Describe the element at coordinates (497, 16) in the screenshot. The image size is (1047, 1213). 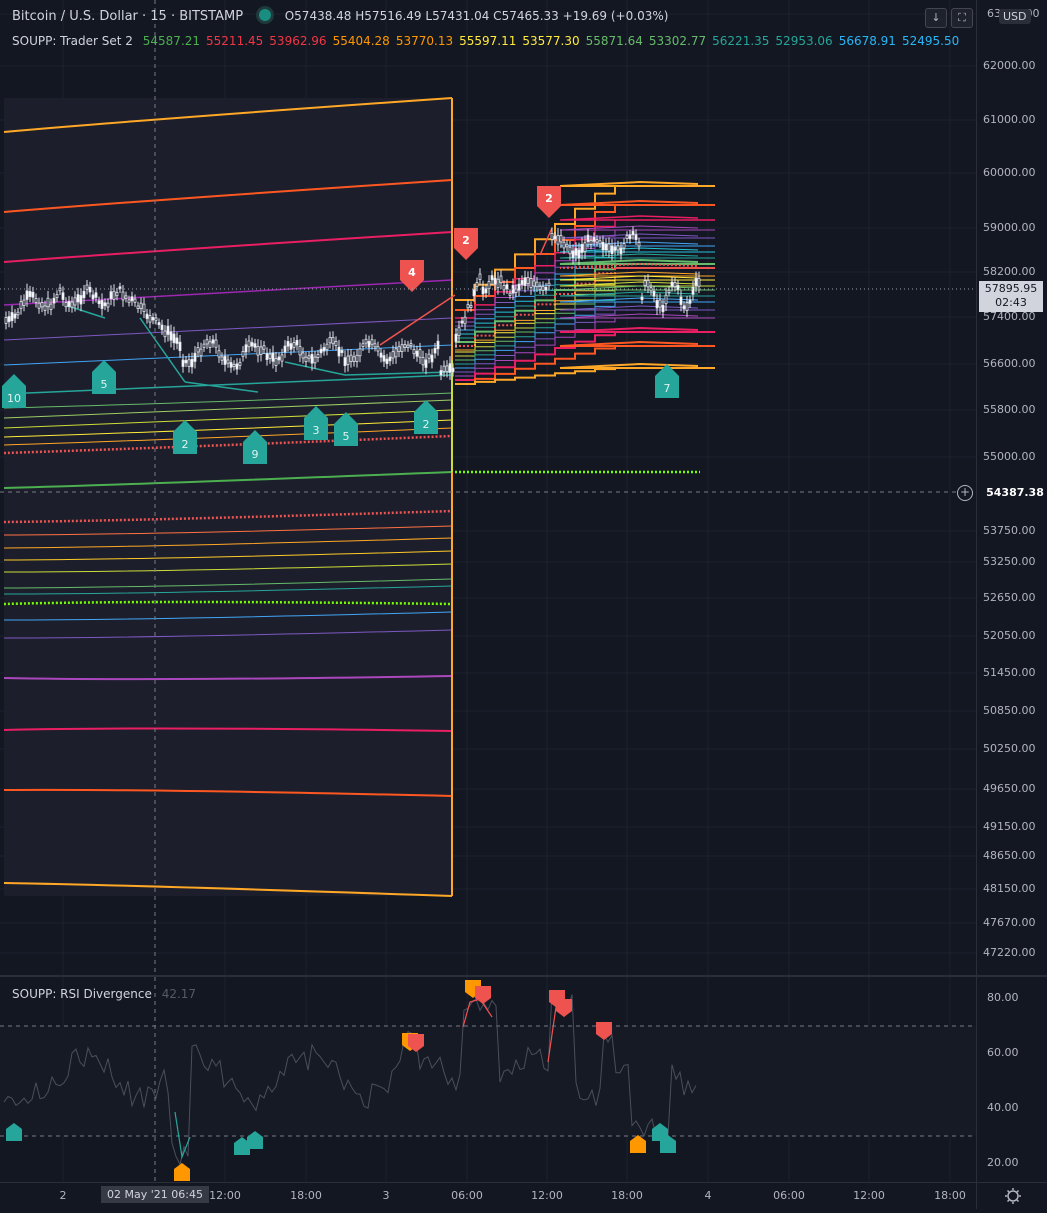
I see `close-key: C` at that location.